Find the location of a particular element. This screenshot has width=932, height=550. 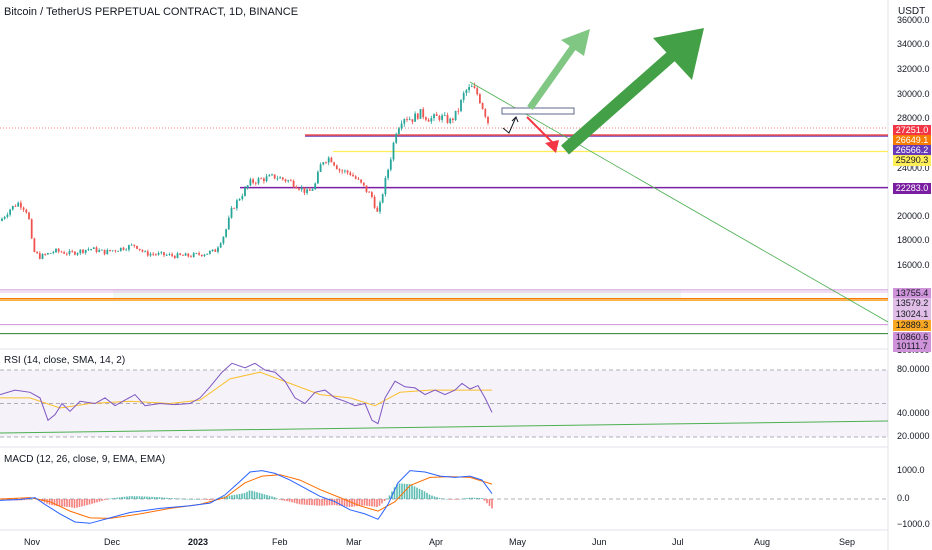

rsi-trendline is located at coordinates (444, 427).